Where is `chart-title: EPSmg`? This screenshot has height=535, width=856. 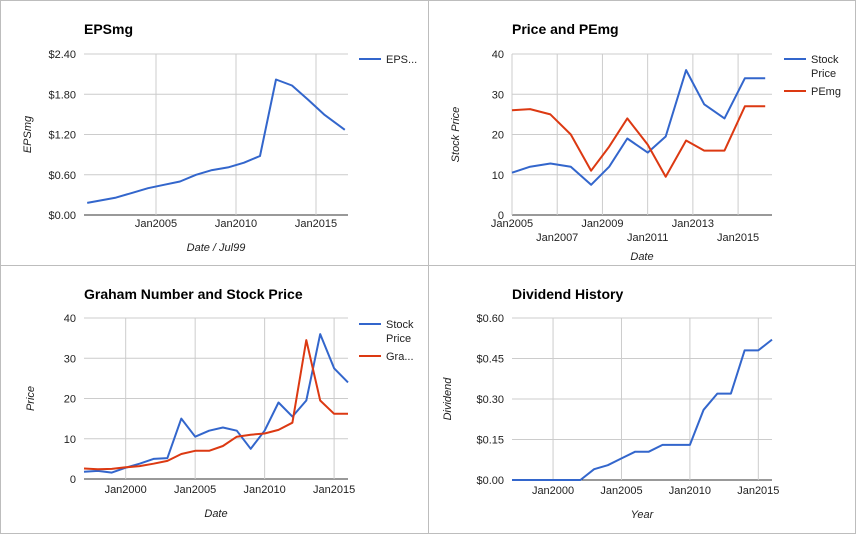 chart-title: EPSmg is located at coordinates (108, 29).